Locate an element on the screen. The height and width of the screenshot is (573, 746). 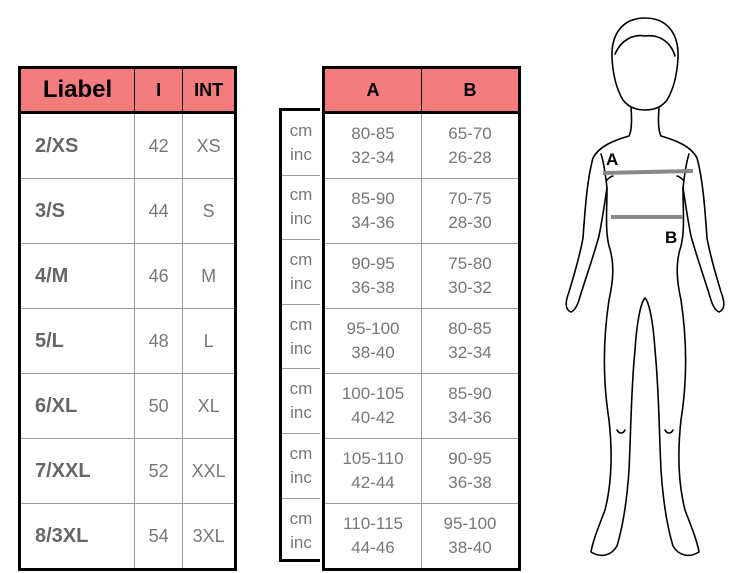
table-row: 7/XXL 52 XXL is located at coordinates (127, 471).